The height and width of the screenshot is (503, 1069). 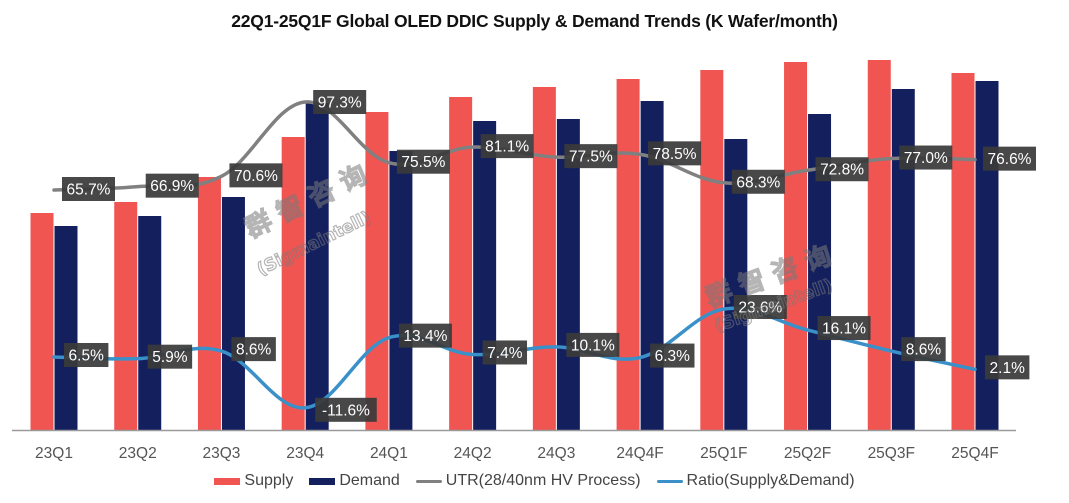 I want to click on legend-label-supply: Supply, so click(x=269, y=480).